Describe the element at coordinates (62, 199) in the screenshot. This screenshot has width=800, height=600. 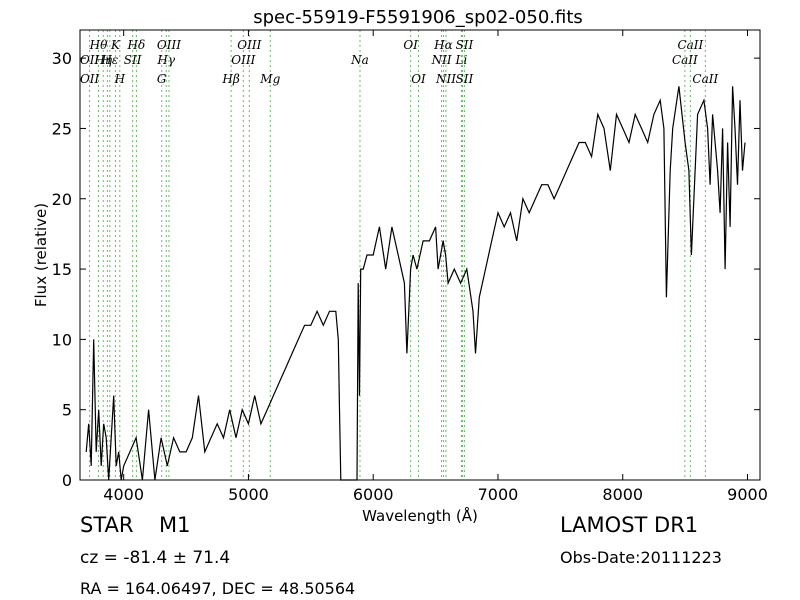
I see `y-tick-label: 20` at that location.